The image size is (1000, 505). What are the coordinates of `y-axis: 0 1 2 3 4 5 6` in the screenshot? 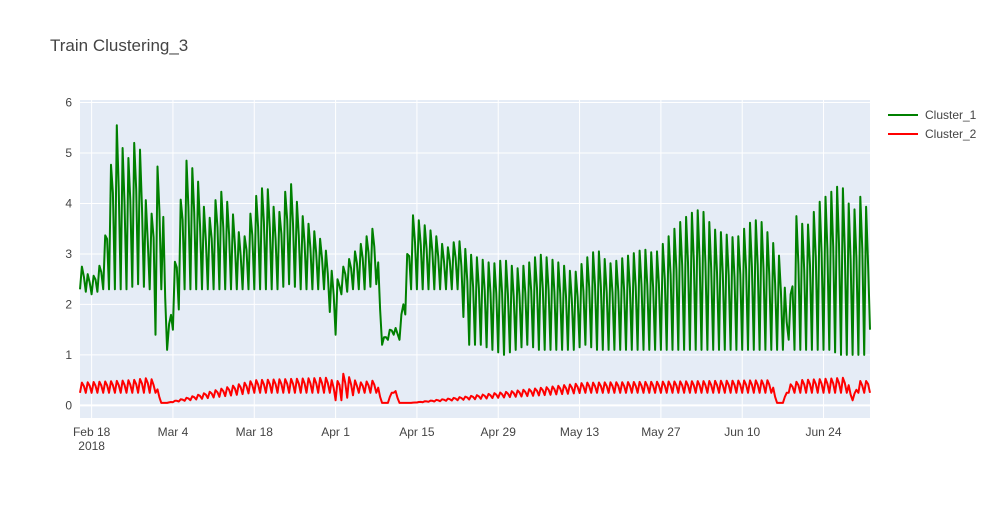 It's located at (68, 254).